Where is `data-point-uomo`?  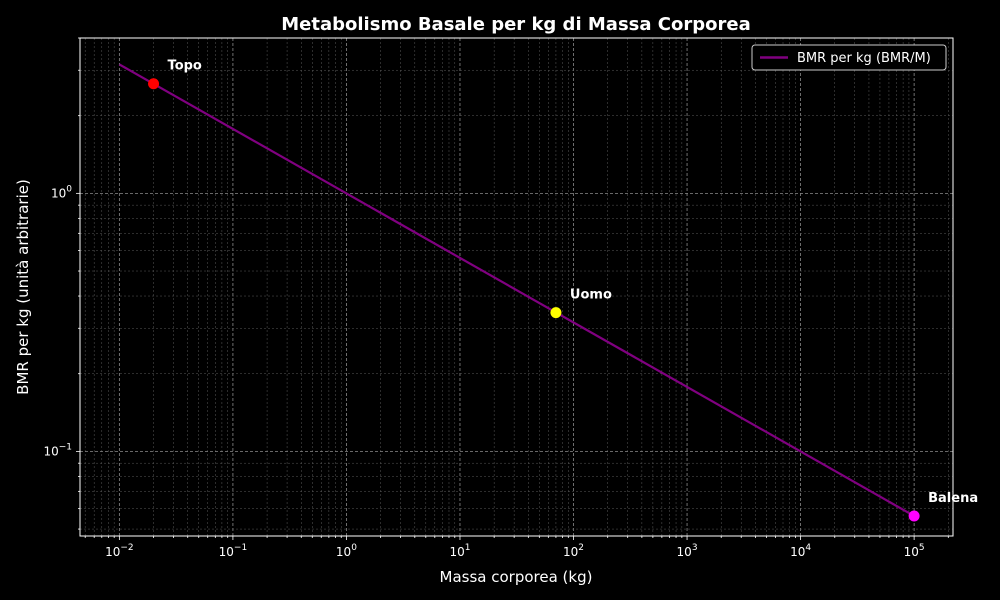
data-point-uomo is located at coordinates (556, 313).